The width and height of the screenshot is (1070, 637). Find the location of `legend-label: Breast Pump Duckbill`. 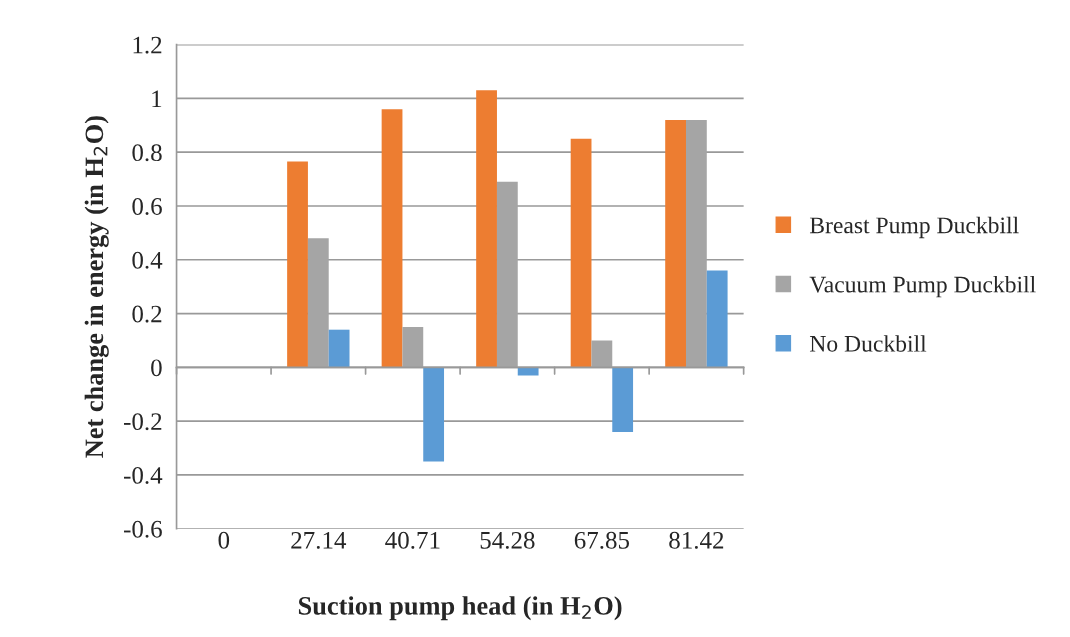

legend-label: Breast Pump Duckbill is located at coordinates (914, 227).